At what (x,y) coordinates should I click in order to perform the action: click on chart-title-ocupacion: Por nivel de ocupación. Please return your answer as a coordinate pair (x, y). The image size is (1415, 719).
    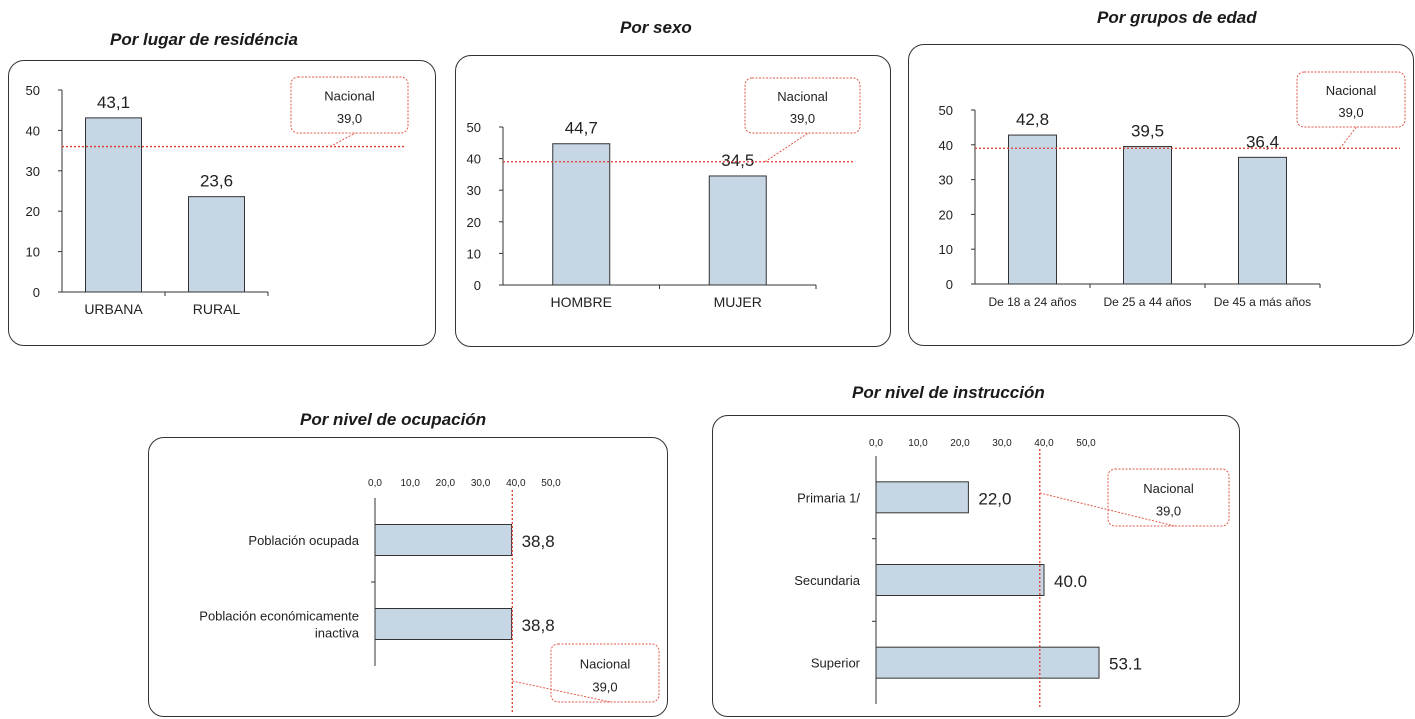
    Looking at the image, I should click on (393, 419).